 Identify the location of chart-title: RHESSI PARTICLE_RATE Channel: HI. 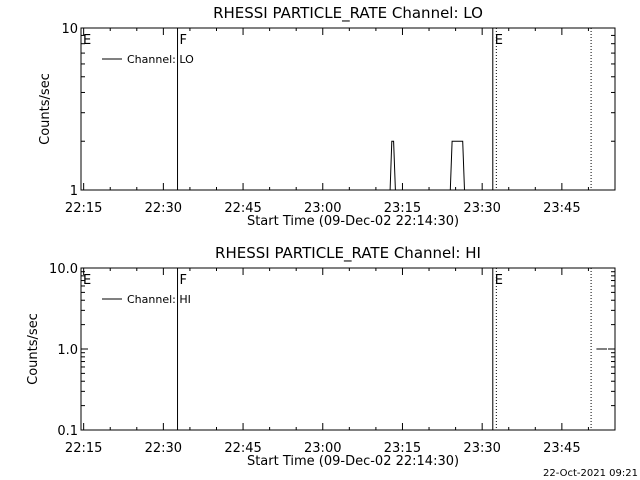
(348, 253).